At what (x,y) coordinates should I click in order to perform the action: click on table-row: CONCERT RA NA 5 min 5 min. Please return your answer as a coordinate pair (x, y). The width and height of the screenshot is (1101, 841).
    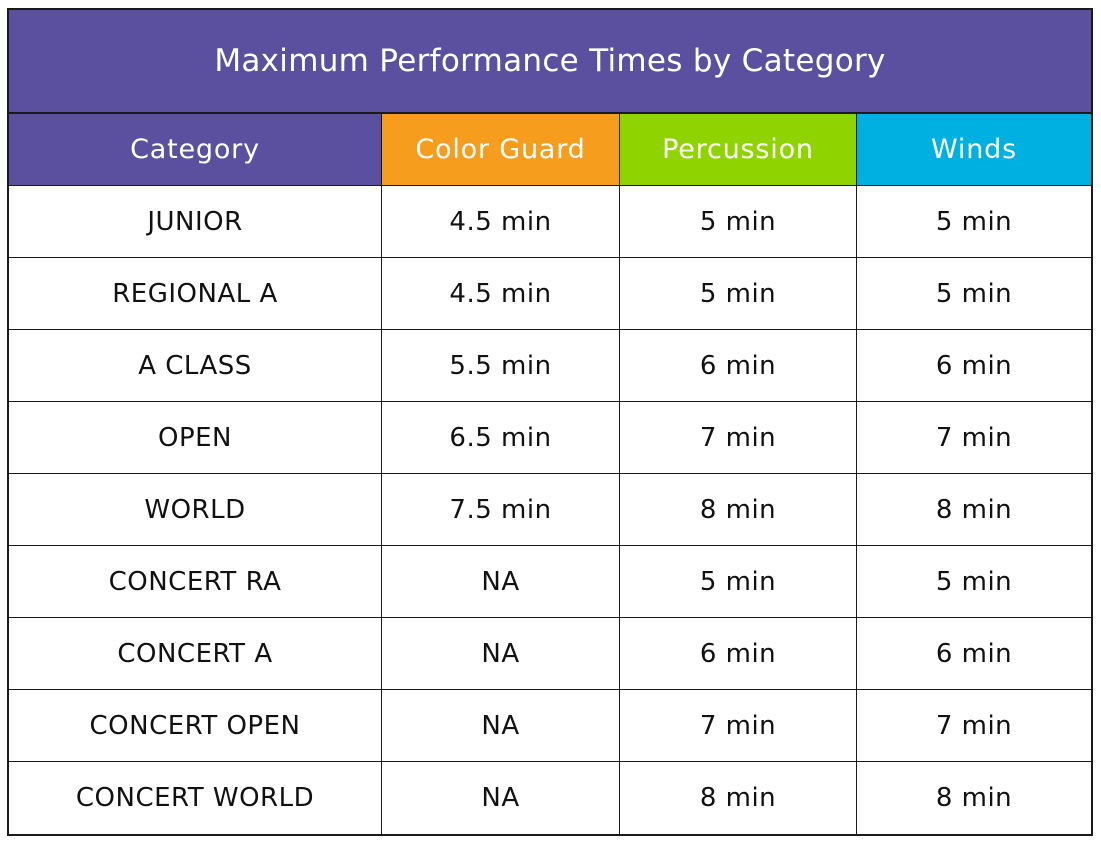
    Looking at the image, I should click on (550, 582).